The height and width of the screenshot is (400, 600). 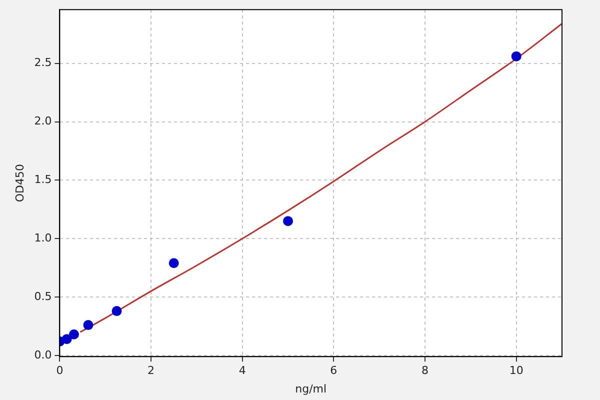 What do you see at coordinates (19, 183) in the screenshot?
I see `y-axis-title: OD450` at bounding box center [19, 183].